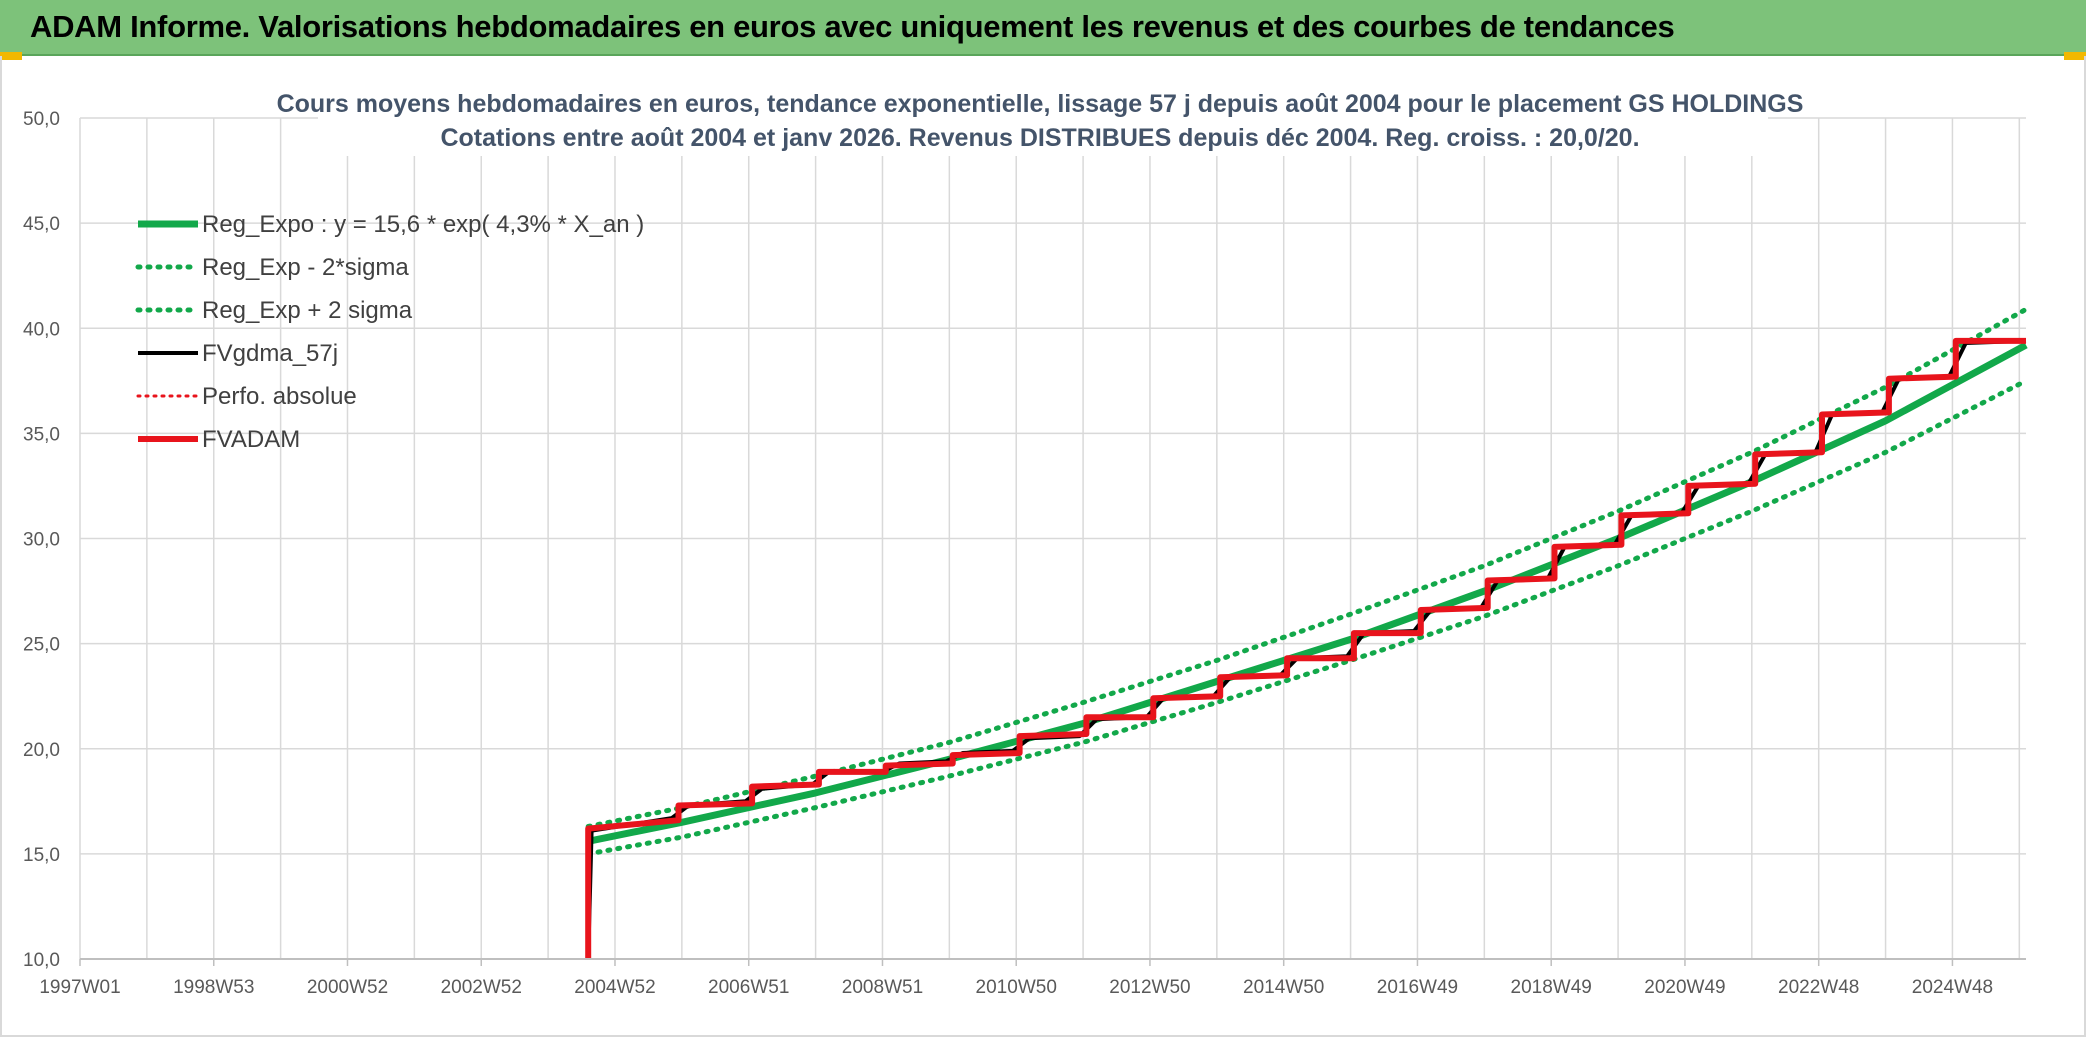 This screenshot has height=1037, width=2086. I want to click on y-tick-label: 15,0, so click(41, 855).